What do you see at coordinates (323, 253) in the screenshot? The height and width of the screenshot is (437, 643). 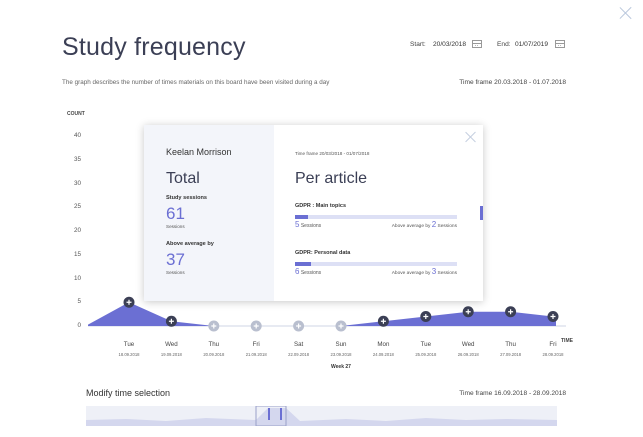 I see `article-name: GDPR: Personal data` at bounding box center [323, 253].